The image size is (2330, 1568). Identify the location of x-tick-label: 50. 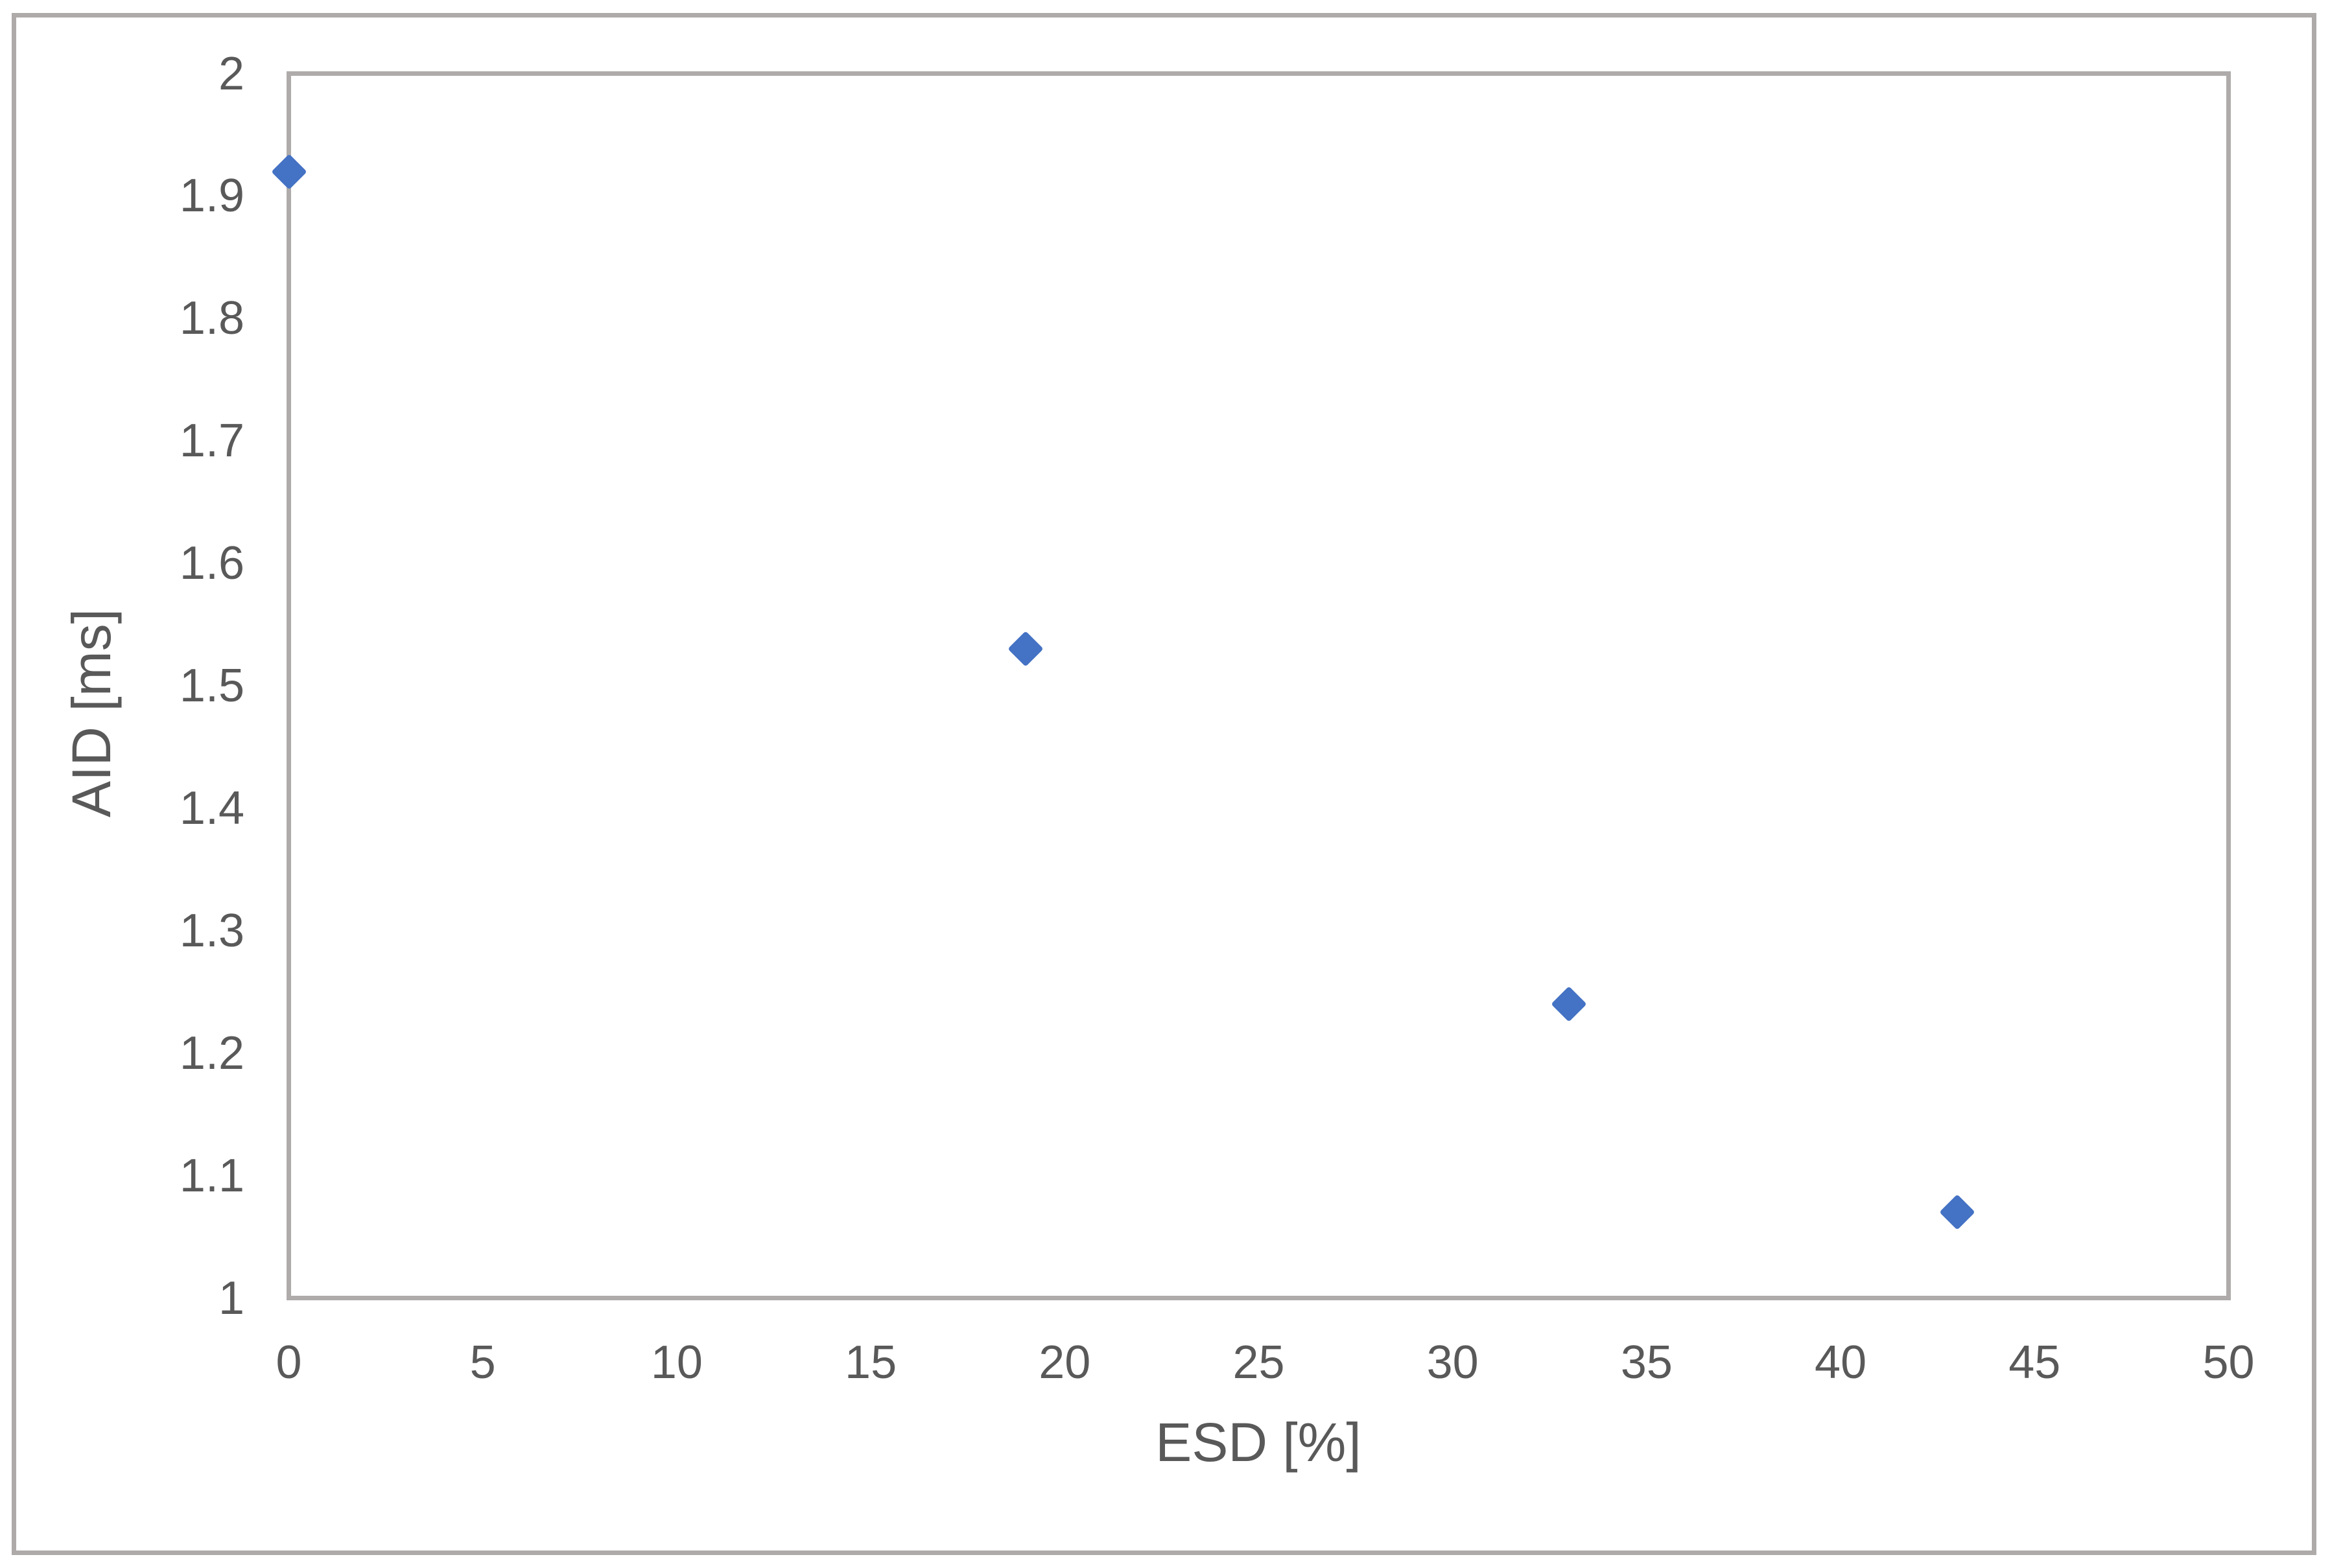
(2228, 1363).